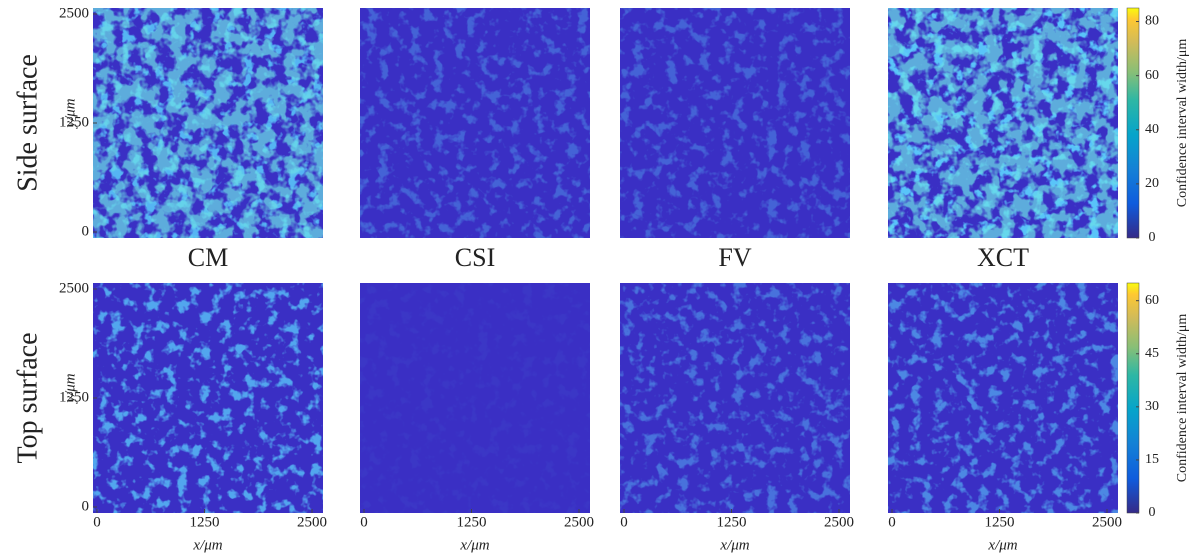  What do you see at coordinates (475, 257) in the screenshot?
I see `column-label: CSI` at bounding box center [475, 257].